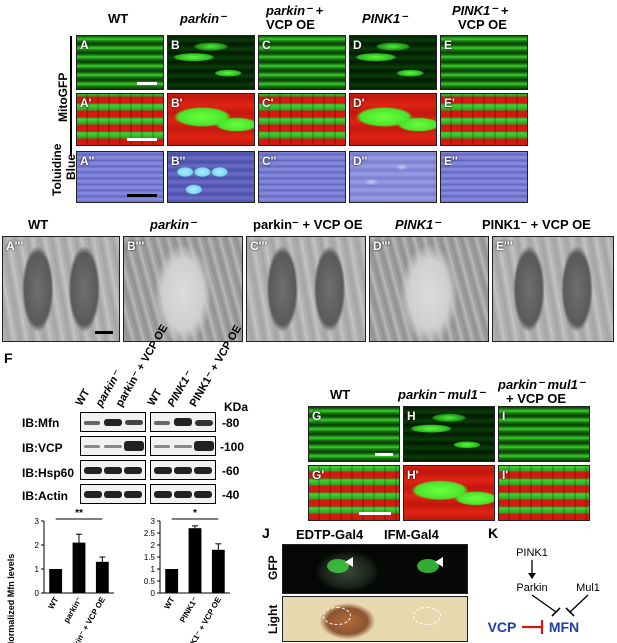 Image resolution: width=617 pixels, height=643 pixels. Describe the element at coordinates (532, 576) in the screenshot. I see `arrowhead` at that location.